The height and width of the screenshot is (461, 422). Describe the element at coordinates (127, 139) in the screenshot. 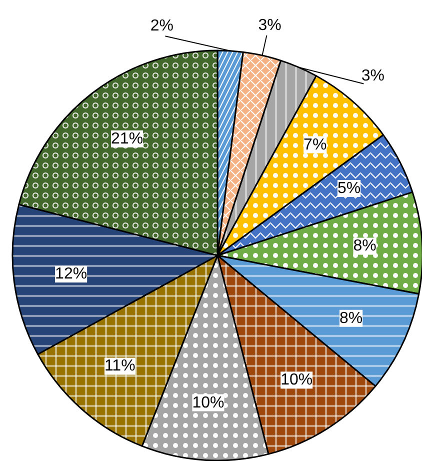

I see `data-label: 21%` at that location.